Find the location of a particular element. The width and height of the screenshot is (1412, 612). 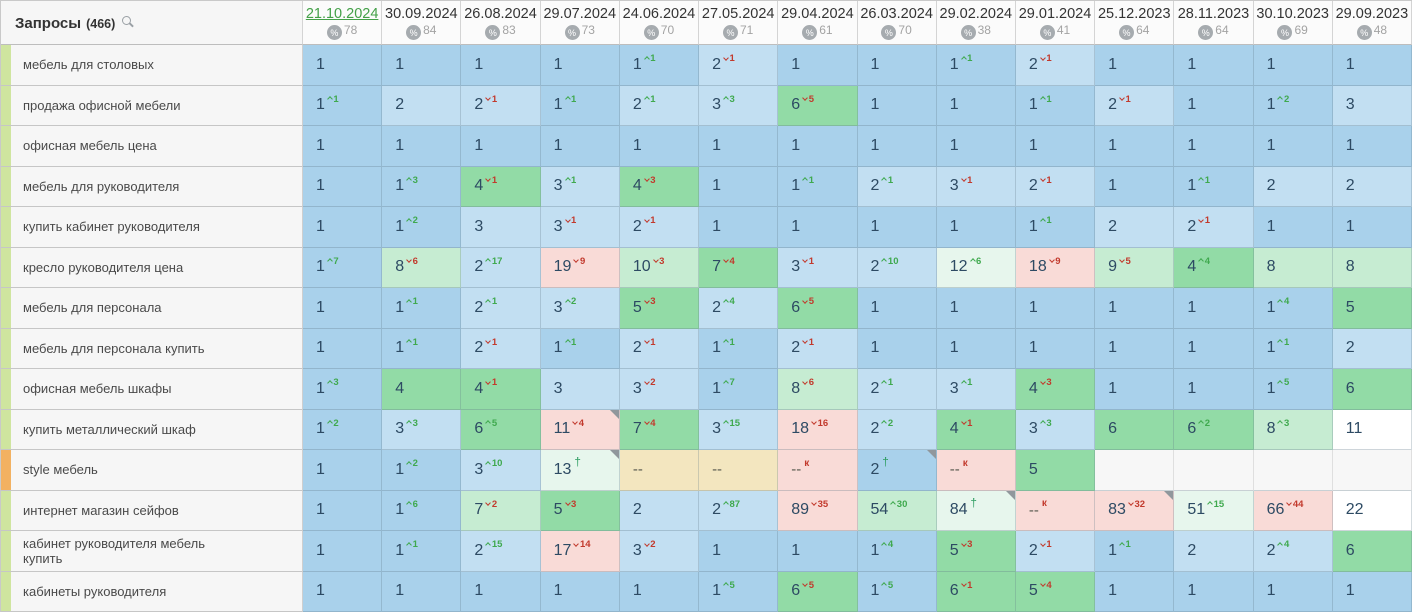

column-header-date: 30.10.2023% 69 is located at coordinates (1293, 23).